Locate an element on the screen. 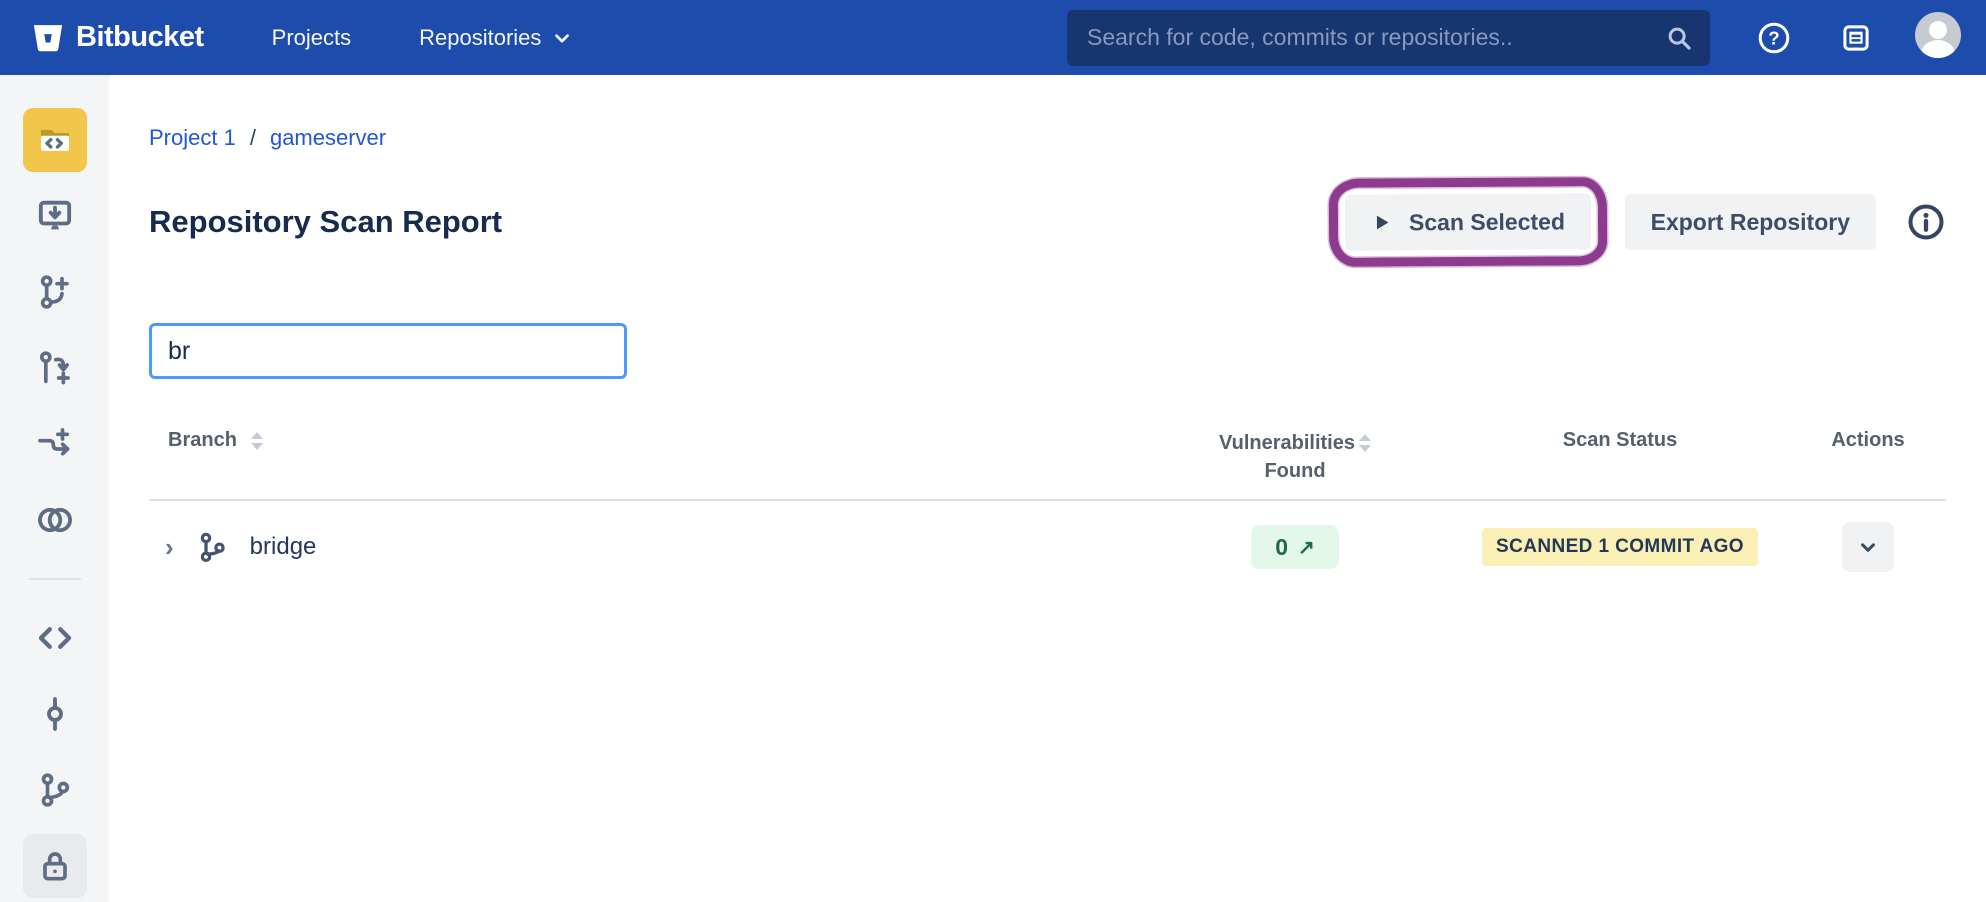 This screenshot has height=902, width=1986. actions-cell is located at coordinates (1868, 547).